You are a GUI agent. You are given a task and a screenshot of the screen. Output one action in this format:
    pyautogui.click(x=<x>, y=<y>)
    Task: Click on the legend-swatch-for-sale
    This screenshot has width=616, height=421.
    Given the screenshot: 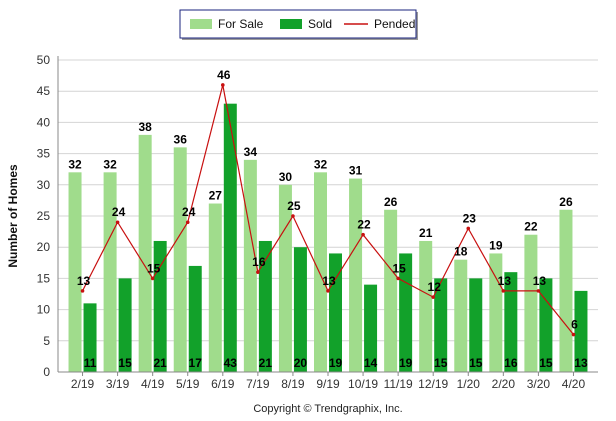 What is the action you would take?
    pyautogui.click(x=201, y=24)
    